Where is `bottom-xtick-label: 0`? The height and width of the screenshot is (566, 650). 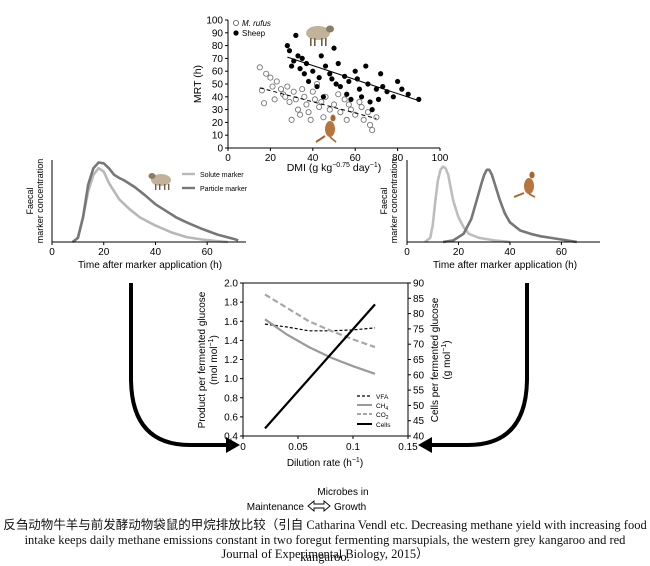
bottom-xtick-label: 0 is located at coordinates (243, 447).